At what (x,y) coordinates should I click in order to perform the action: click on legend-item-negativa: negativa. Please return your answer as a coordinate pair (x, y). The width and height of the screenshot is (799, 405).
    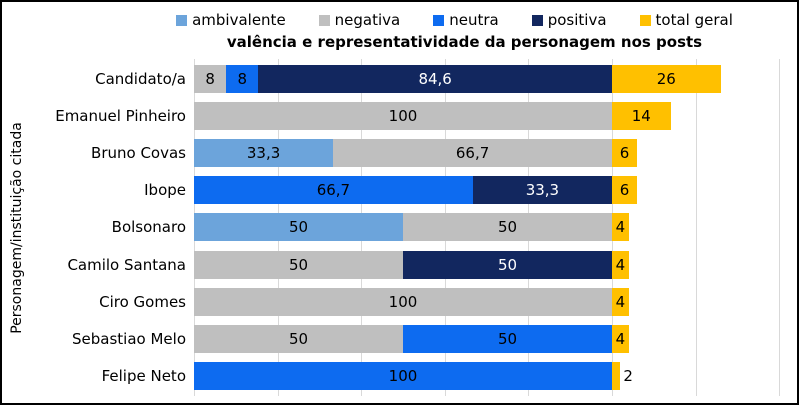
    Looking at the image, I should click on (359, 20).